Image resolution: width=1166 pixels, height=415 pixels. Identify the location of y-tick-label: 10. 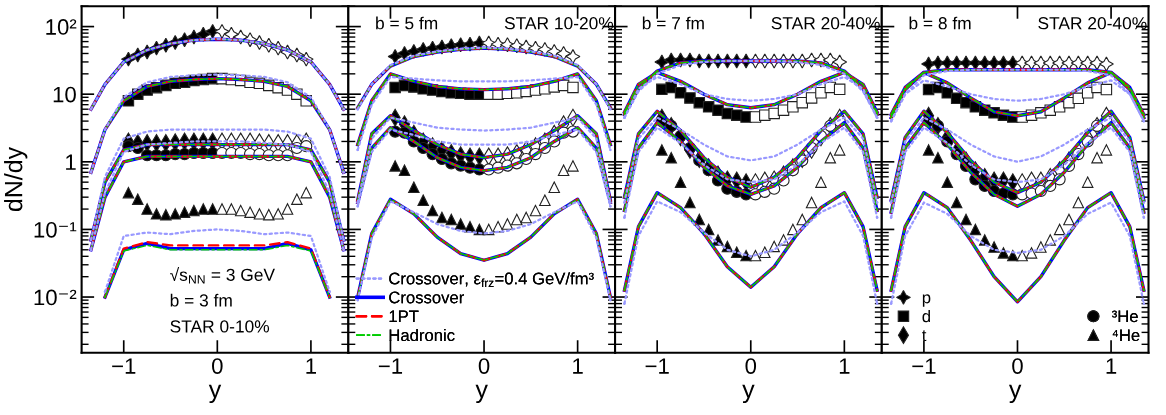
(64, 94).